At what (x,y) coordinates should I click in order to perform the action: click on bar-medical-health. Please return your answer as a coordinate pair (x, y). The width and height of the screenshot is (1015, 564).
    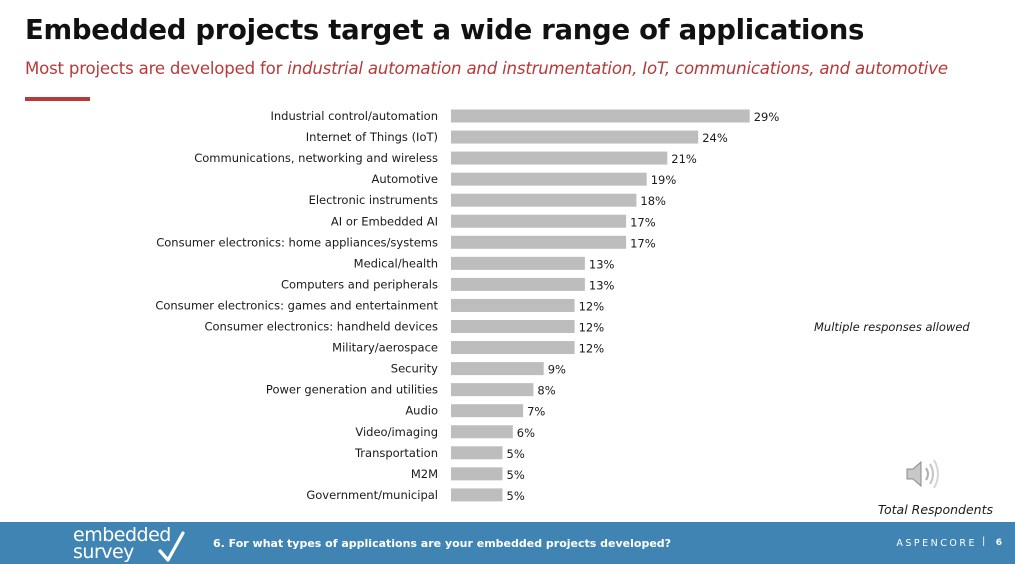
    Looking at the image, I should click on (518, 263).